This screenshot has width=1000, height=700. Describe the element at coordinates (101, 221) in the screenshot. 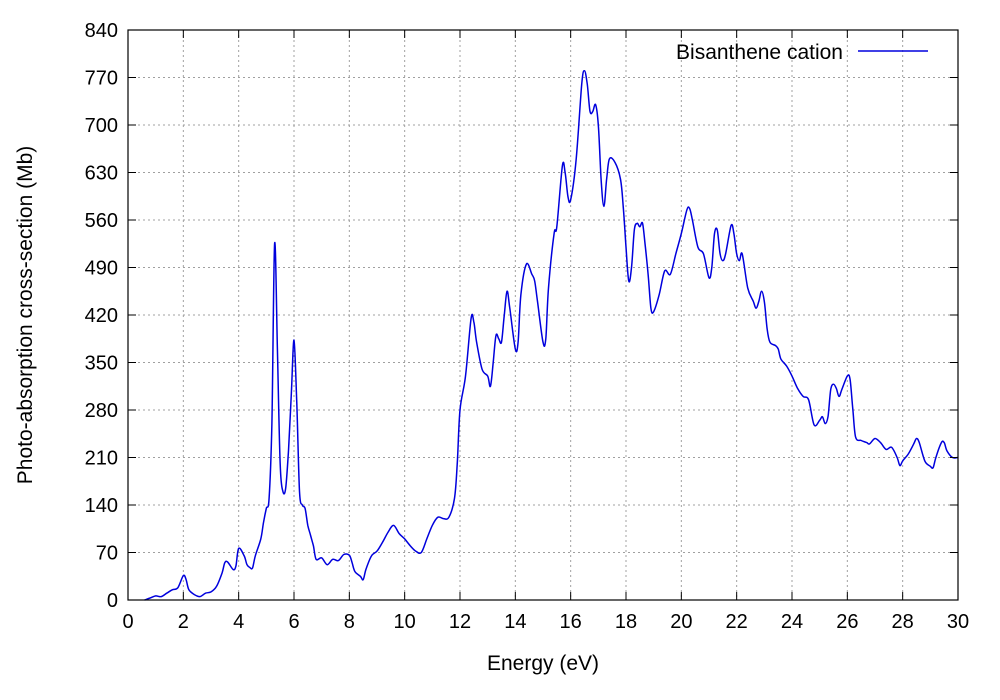

I see `y-tick-label: 560` at that location.